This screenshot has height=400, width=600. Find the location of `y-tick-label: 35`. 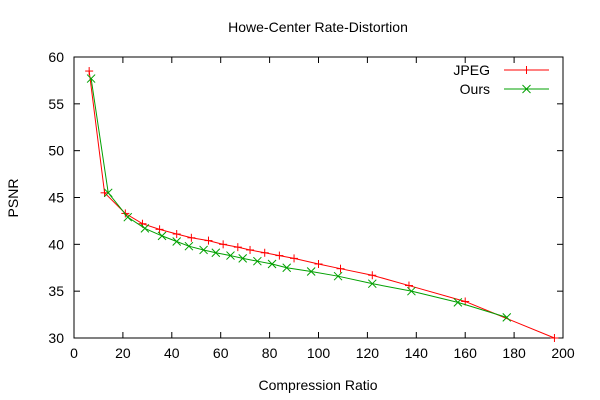

y-tick-label: 35 is located at coordinates (56, 291).